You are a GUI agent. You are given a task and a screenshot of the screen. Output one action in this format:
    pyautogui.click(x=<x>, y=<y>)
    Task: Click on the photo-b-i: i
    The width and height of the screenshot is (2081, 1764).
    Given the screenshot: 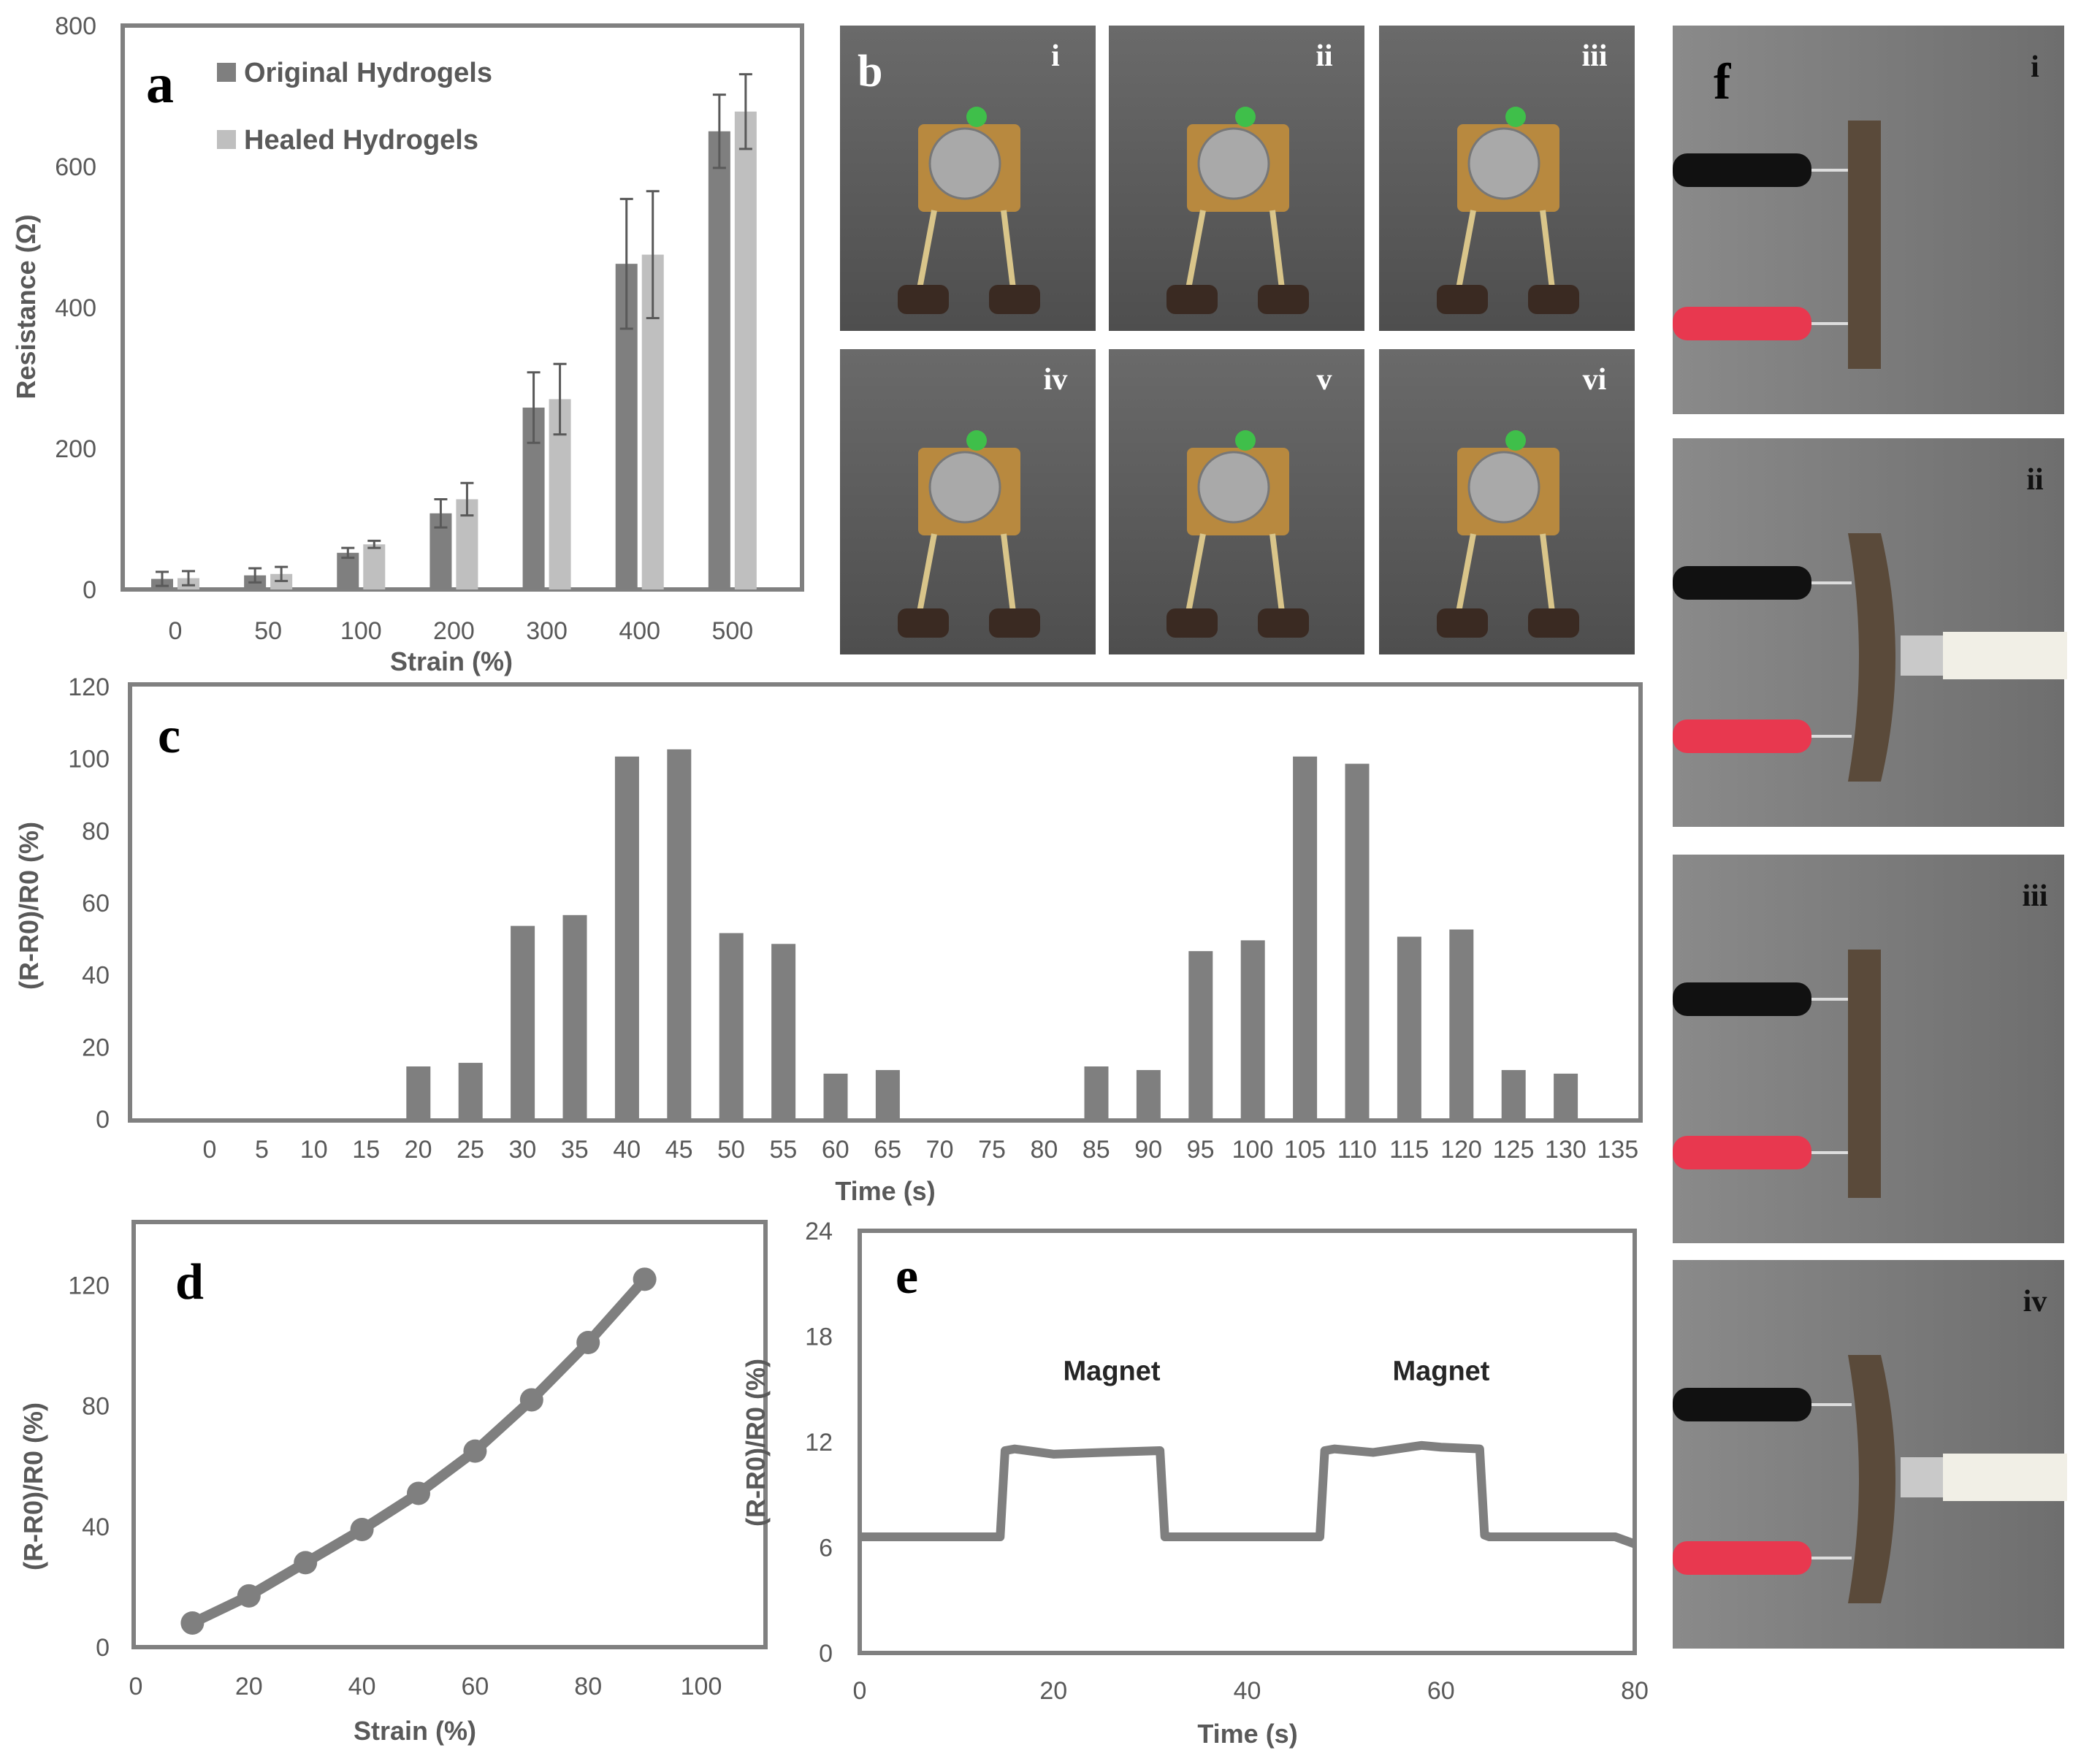 What is the action you would take?
    pyautogui.click(x=968, y=178)
    